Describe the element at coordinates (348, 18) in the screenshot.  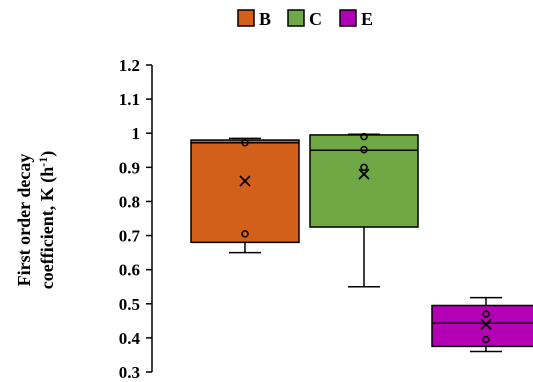
I see `legend-swatch-e` at that location.